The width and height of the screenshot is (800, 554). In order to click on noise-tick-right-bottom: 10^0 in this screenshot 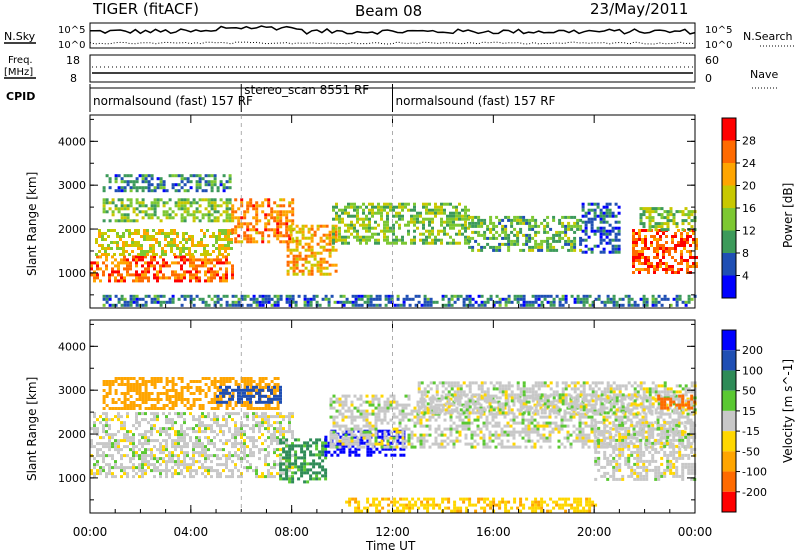, I will do `click(718, 45)`.